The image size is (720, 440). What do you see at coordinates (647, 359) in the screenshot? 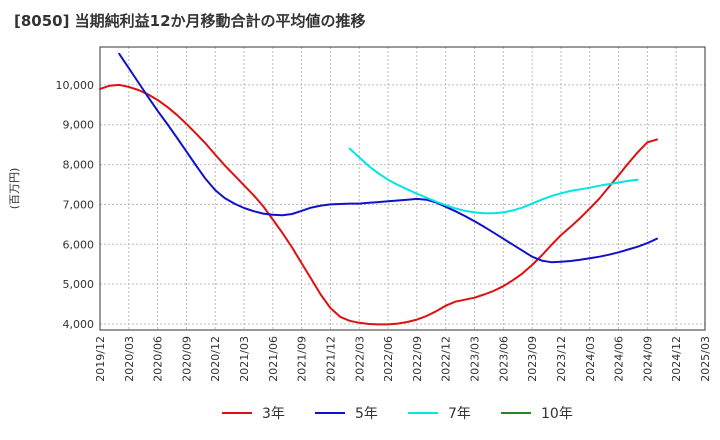
I see `x-tick-label: 2024/09` at bounding box center [647, 359].